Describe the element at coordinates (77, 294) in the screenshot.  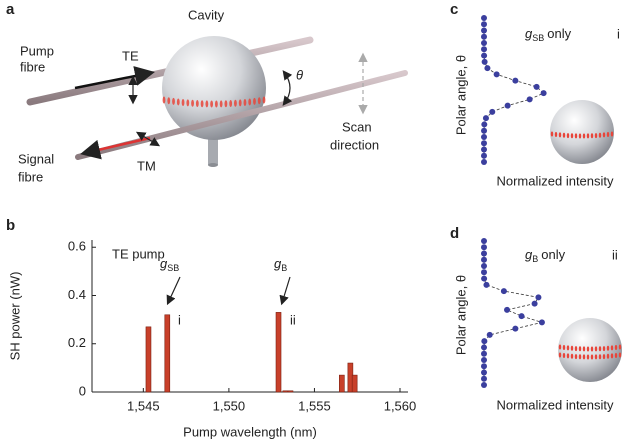
I see `y-tick-label: 0.4` at that location.